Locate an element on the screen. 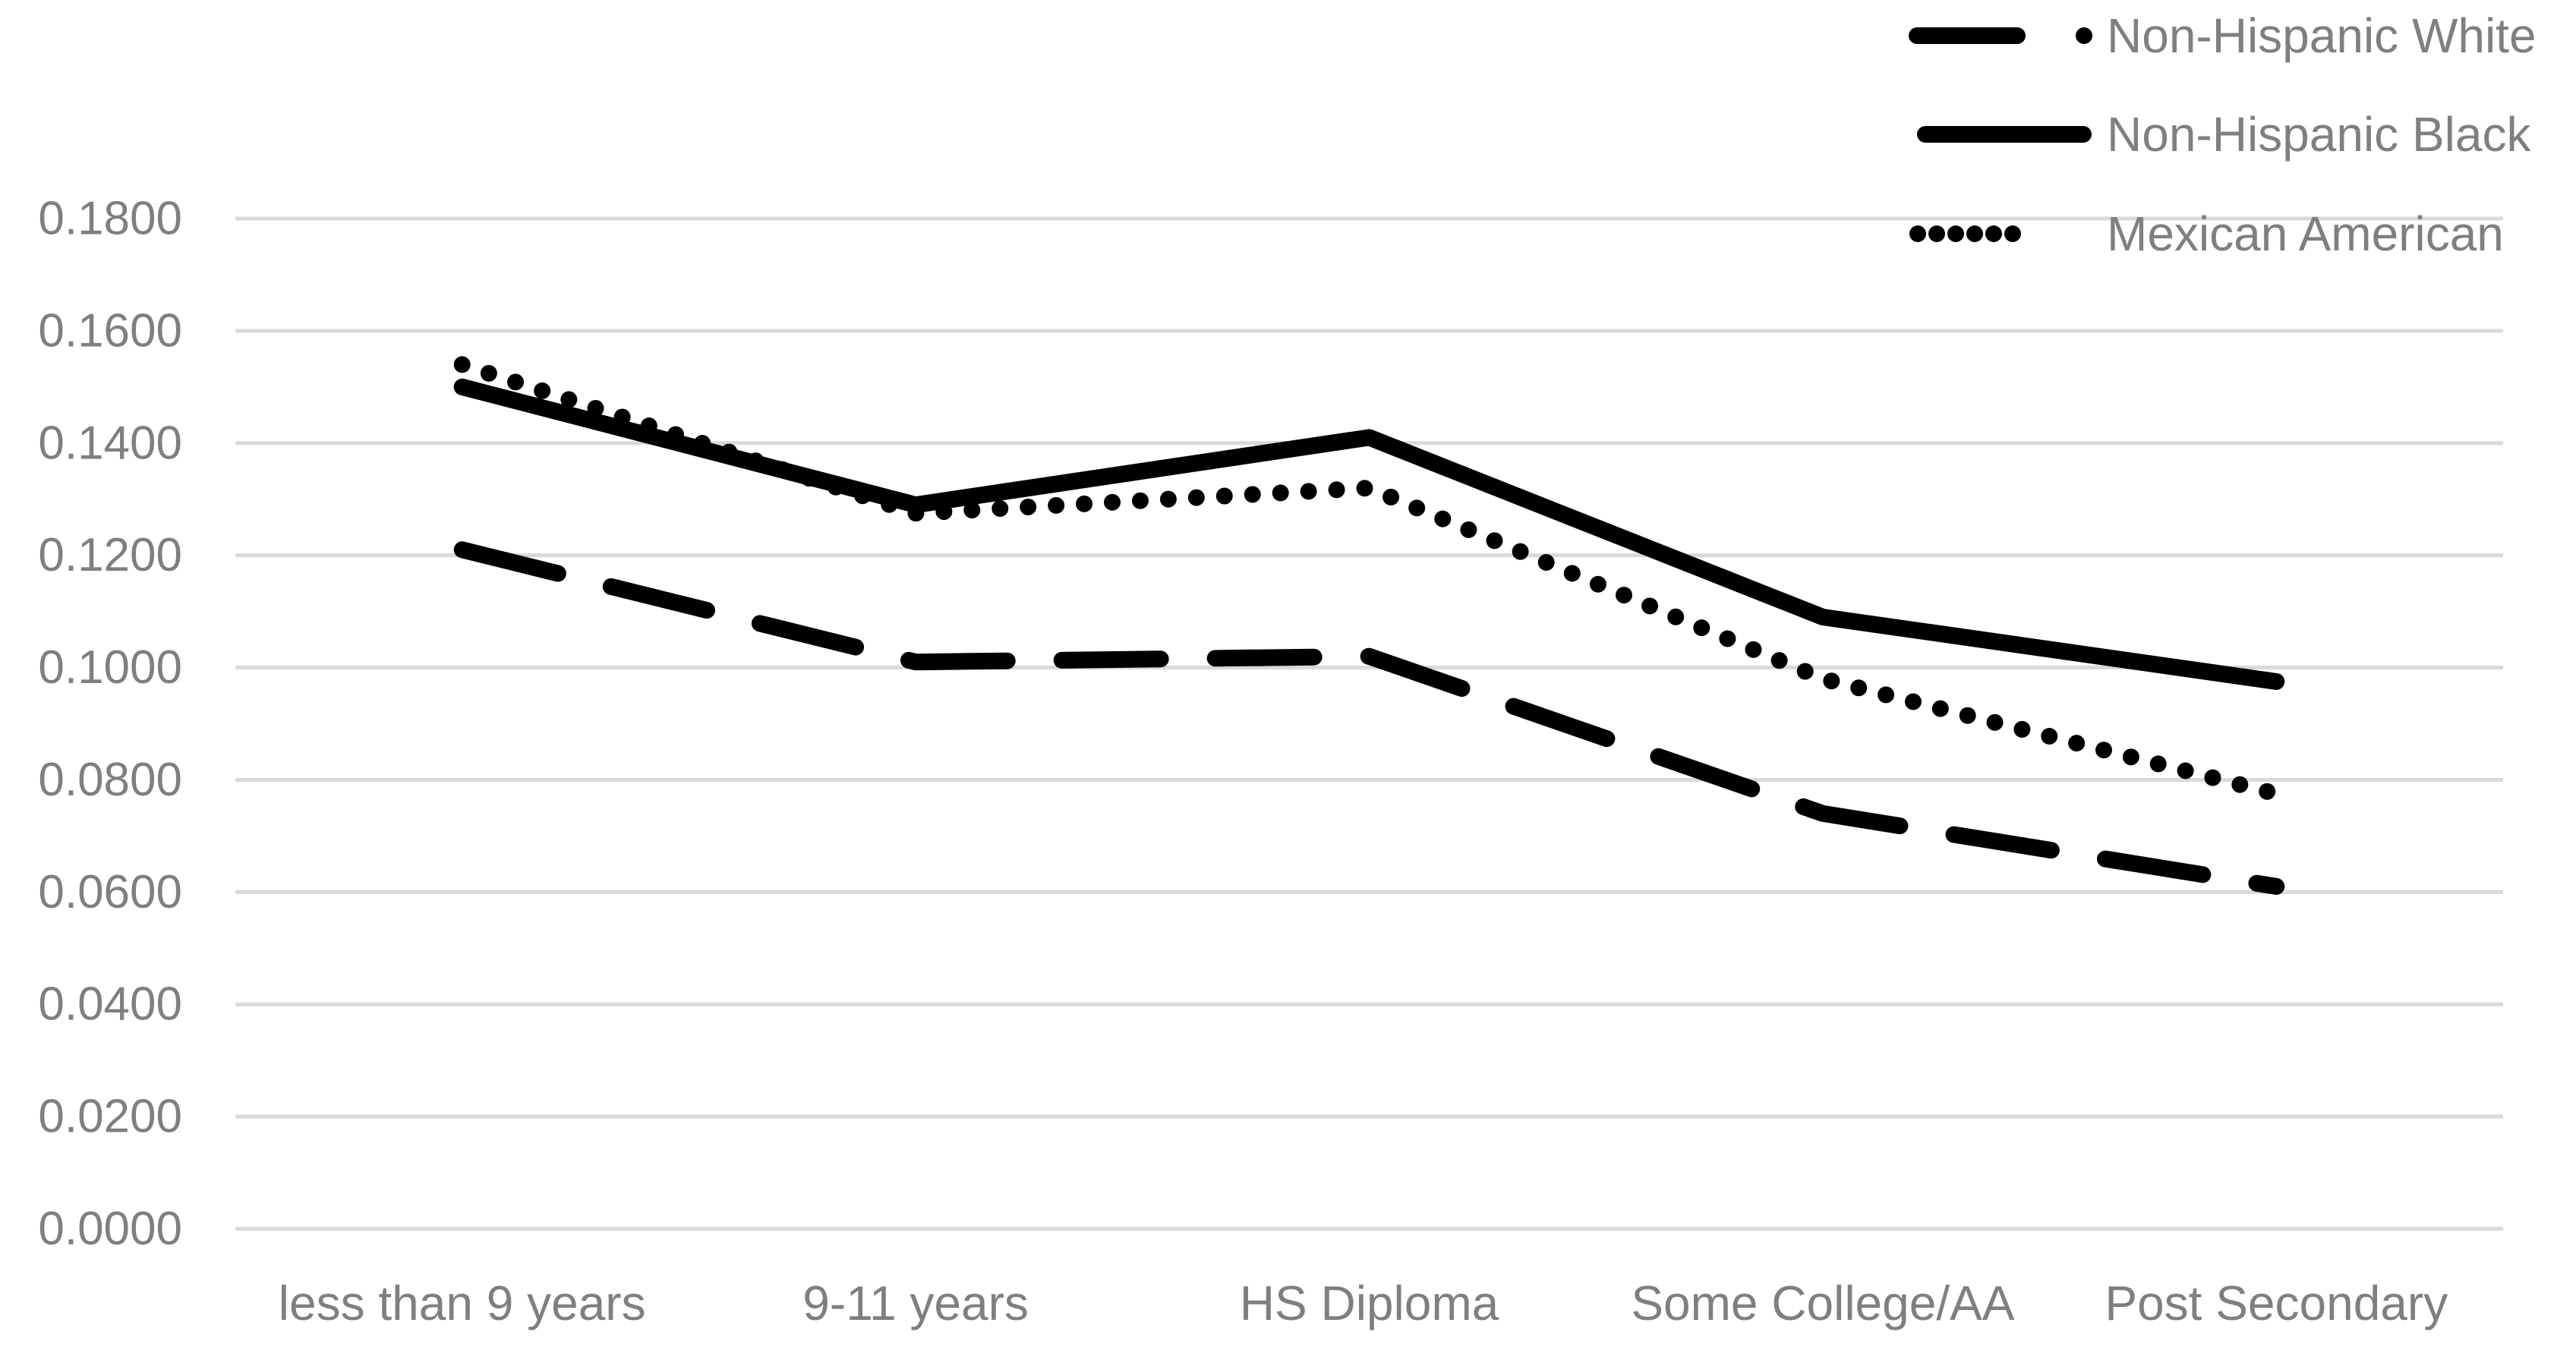 The height and width of the screenshot is (1351, 2576). y-axis-tick-label: 0.1600 is located at coordinates (110, 330).